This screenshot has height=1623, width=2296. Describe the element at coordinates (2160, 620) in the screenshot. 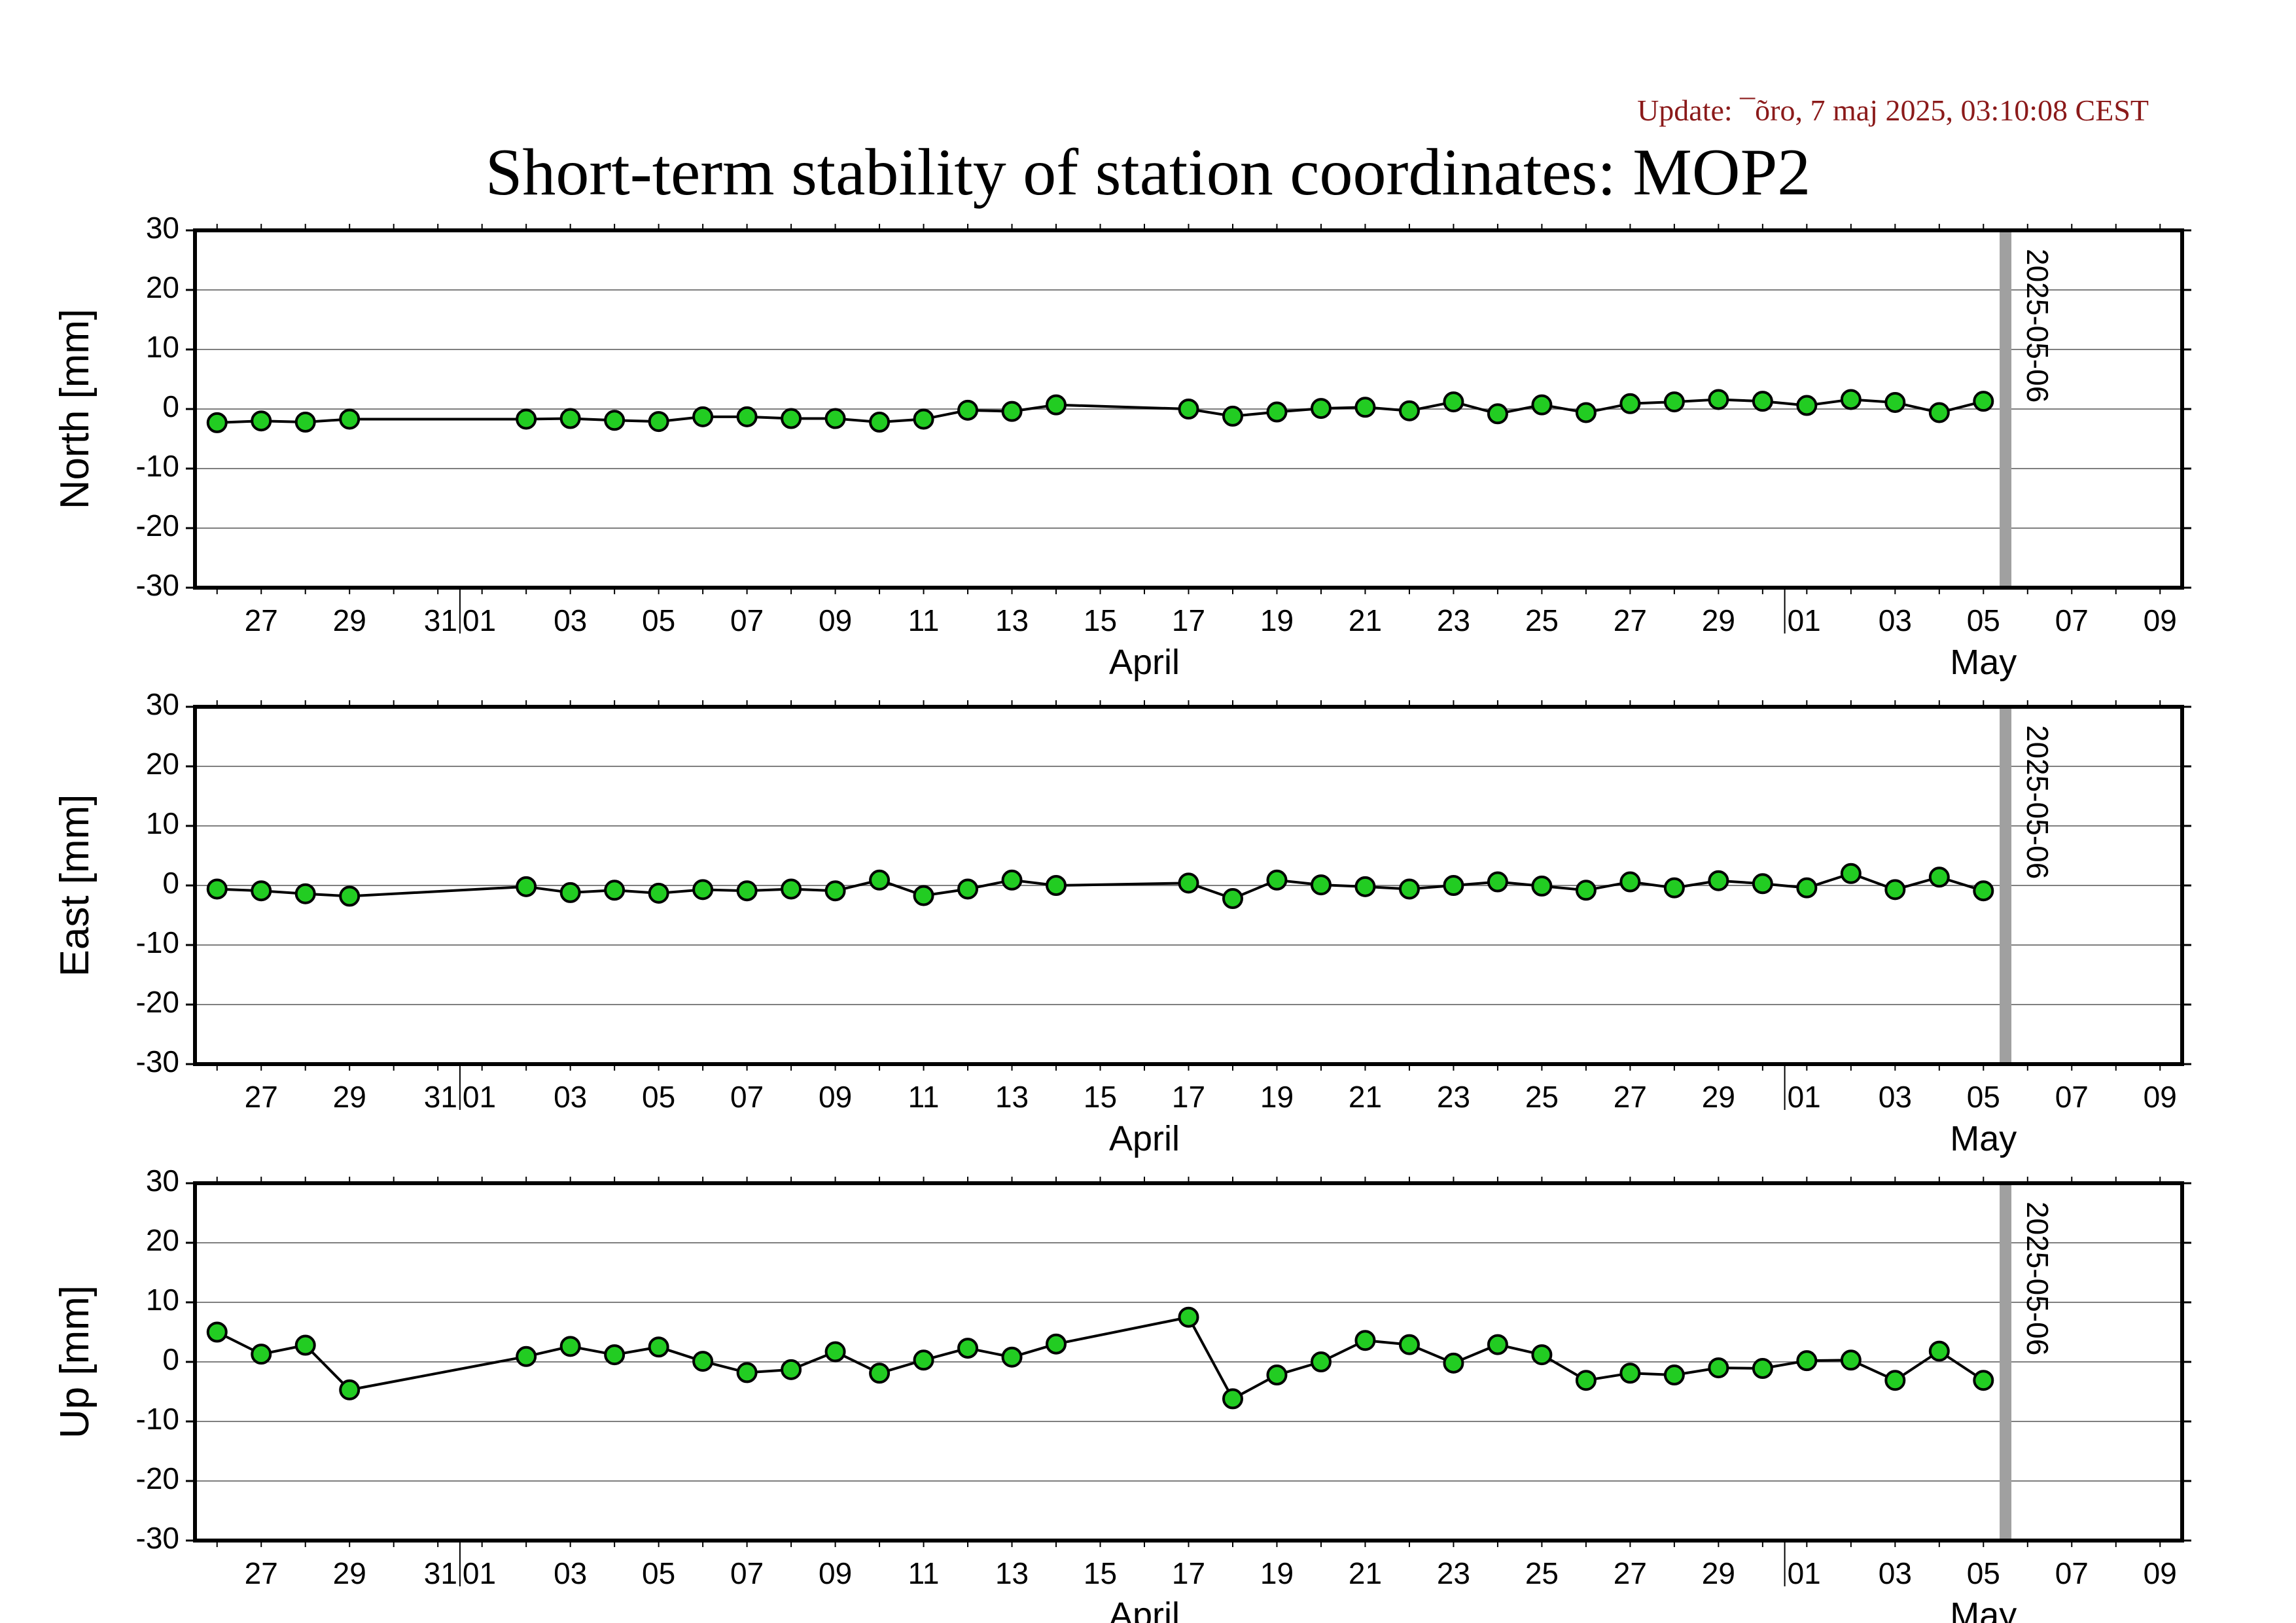

I see `x-tick-label: 09` at that location.